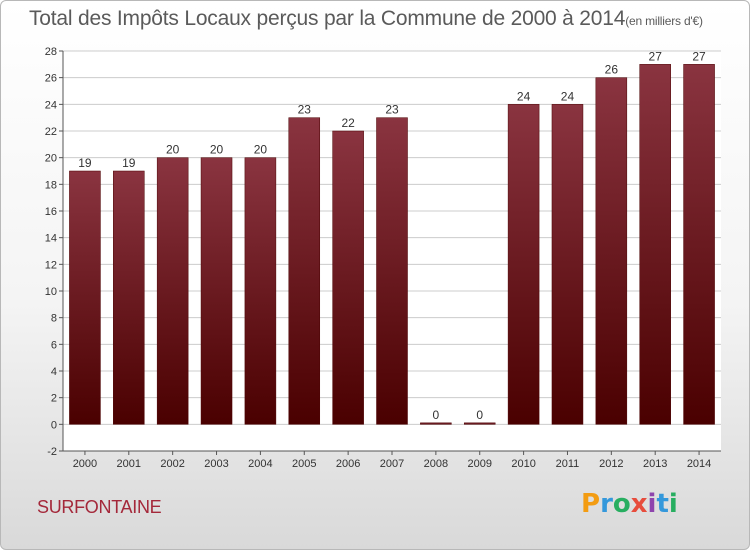  Describe the element at coordinates (129, 163) in the screenshot. I see `value-label-2001: 19` at that location.